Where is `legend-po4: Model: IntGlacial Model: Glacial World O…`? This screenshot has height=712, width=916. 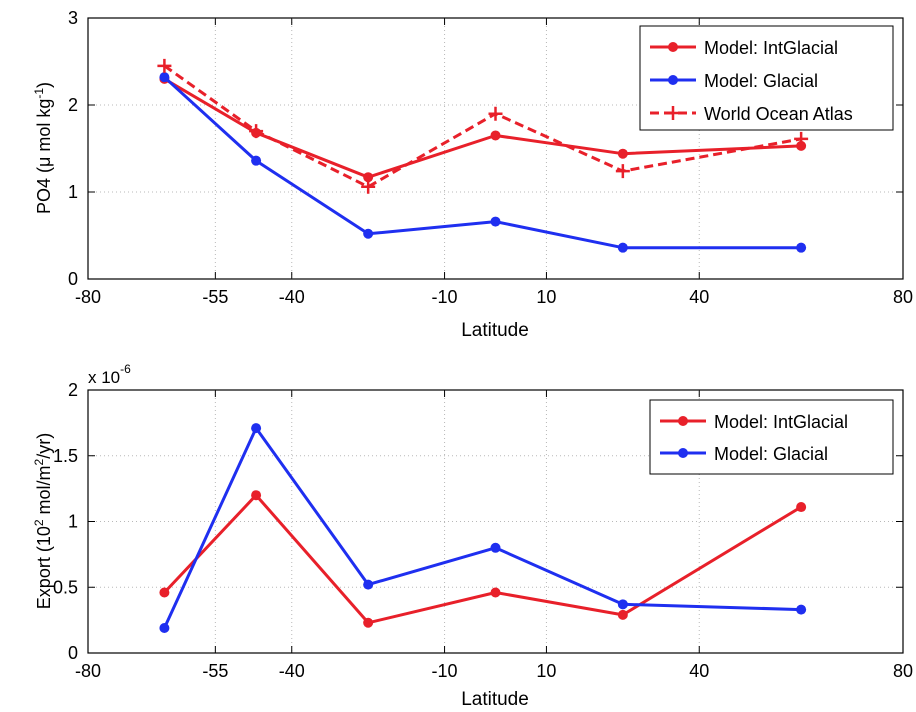
legend-po4: Model: IntGlacial Model: Glacial World O… is located at coordinates (766, 78).